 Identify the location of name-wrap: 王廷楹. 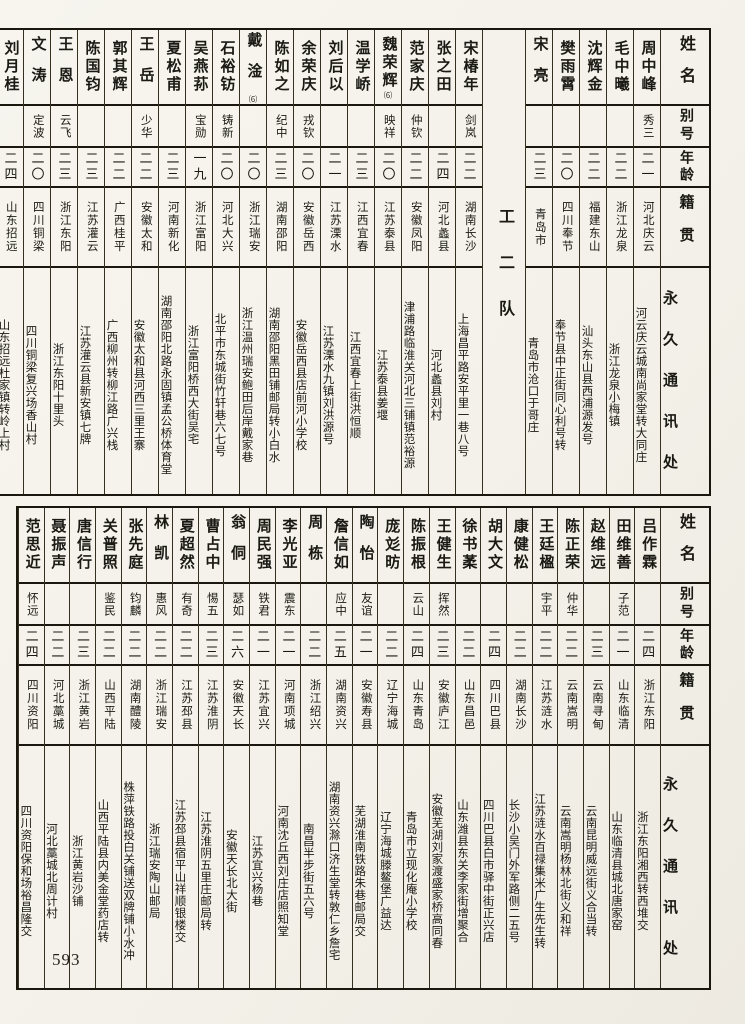
(545, 545).